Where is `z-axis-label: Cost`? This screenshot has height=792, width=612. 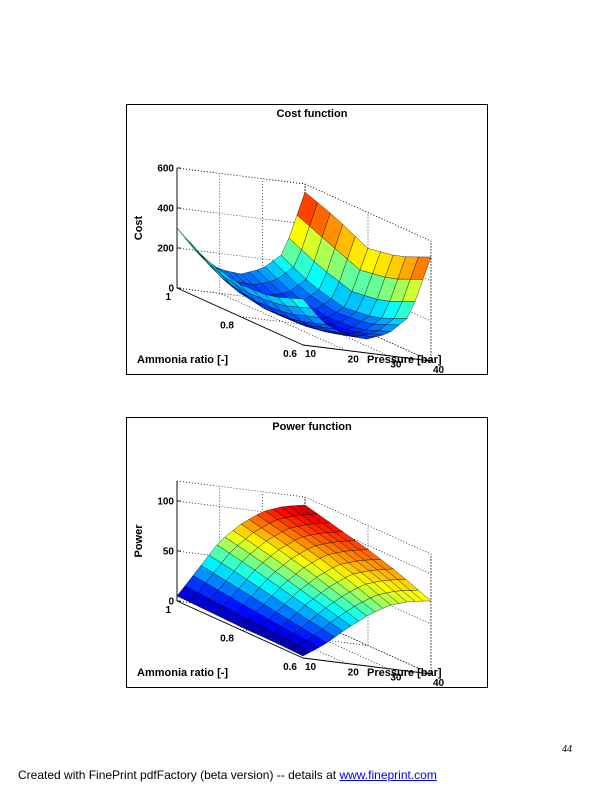 z-axis-label: Cost is located at coordinates (139, 227).